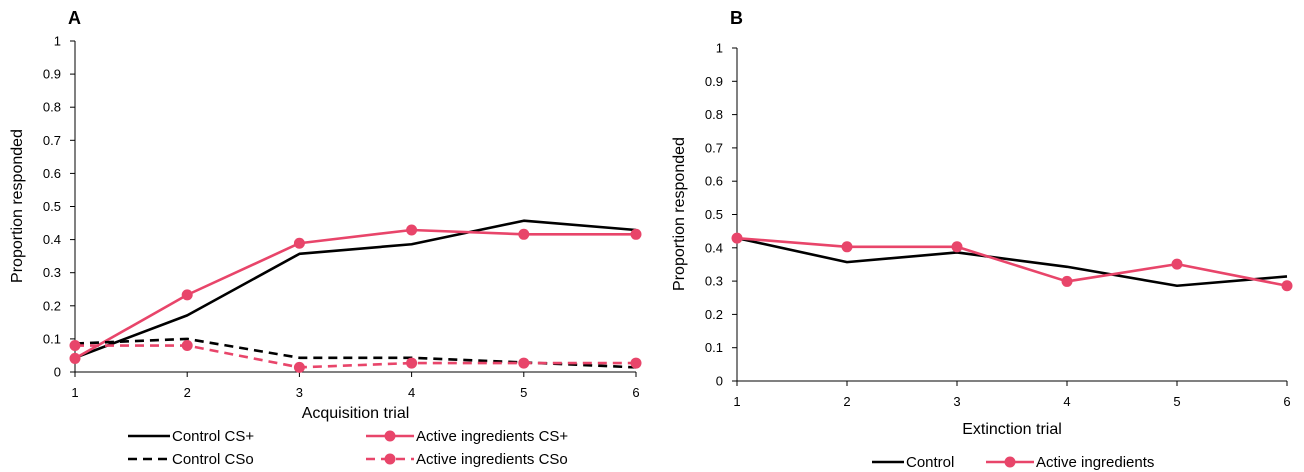  Describe the element at coordinates (74, 18) in the screenshot. I see `panel-label: A` at that location.